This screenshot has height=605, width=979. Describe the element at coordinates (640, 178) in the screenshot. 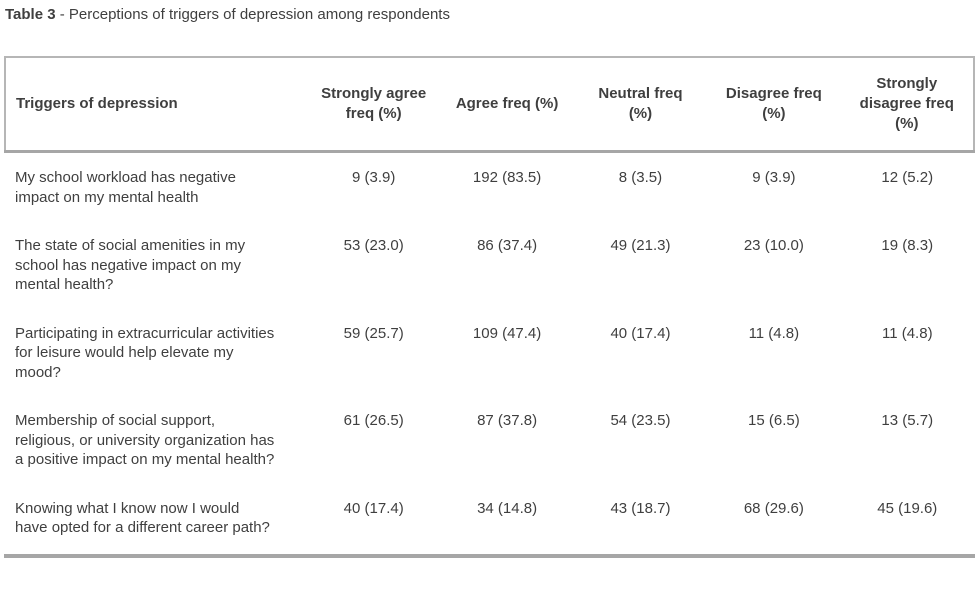

I see `value-cell: 8 (3.5)` at that location.